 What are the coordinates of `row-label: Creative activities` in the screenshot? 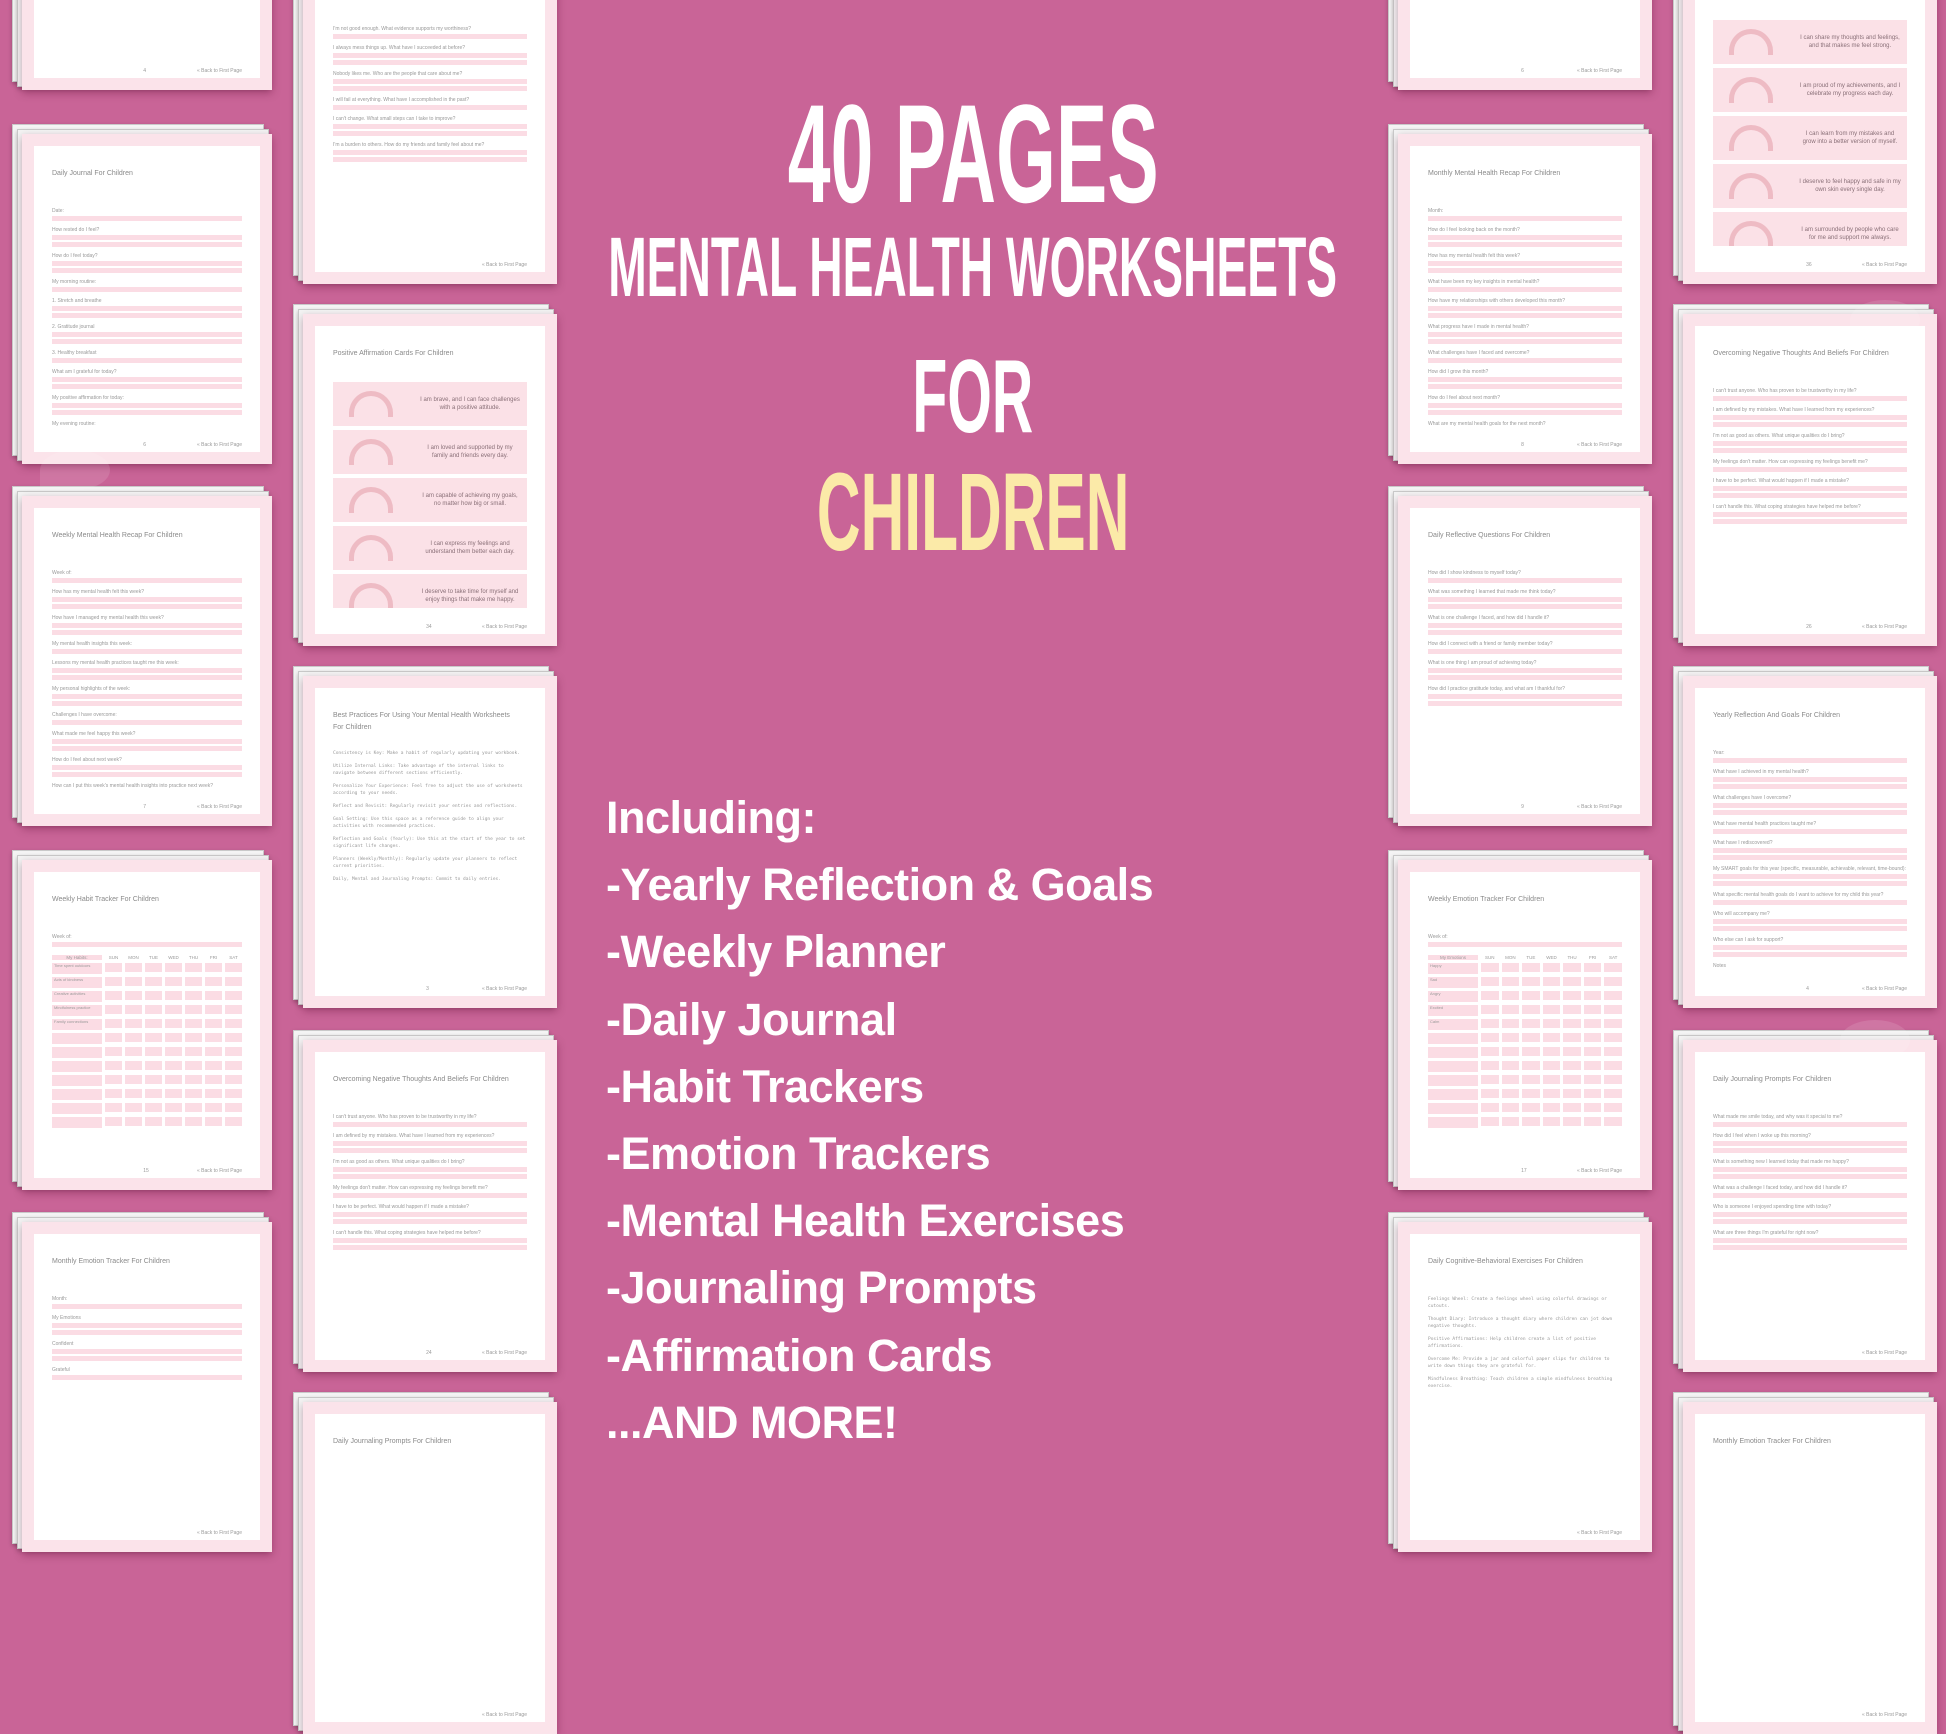 It's located at (77, 996).